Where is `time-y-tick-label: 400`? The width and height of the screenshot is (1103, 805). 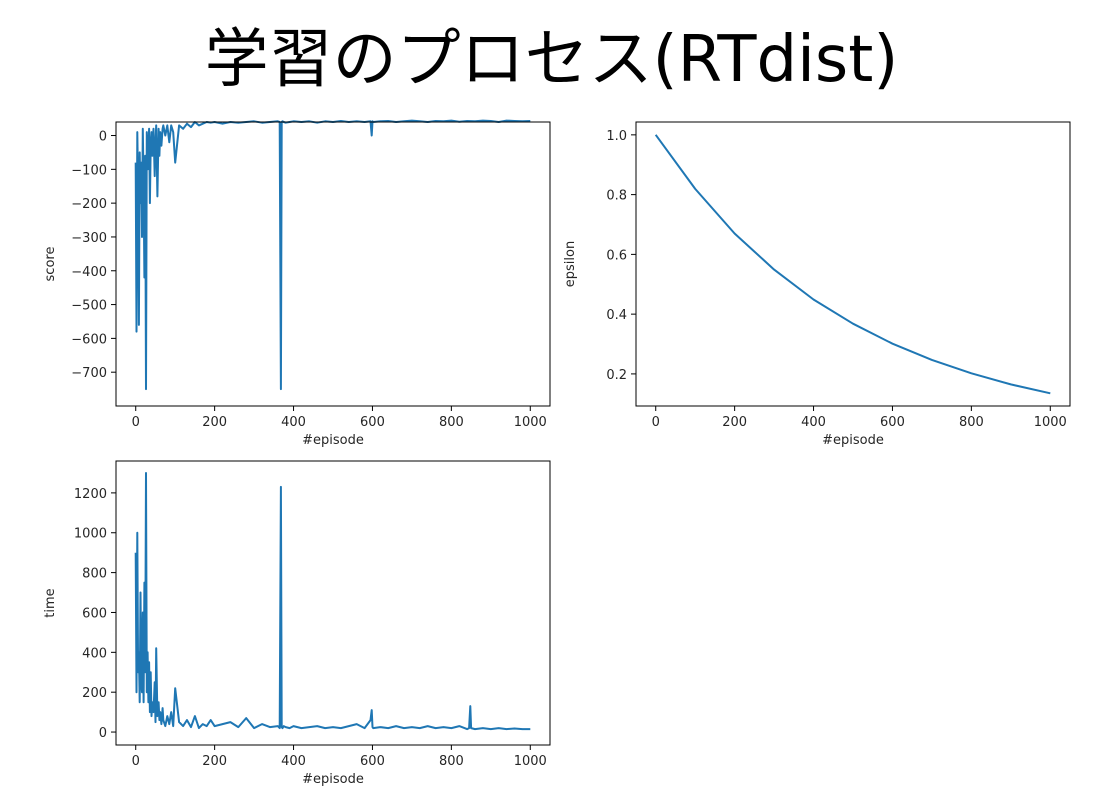 time-y-tick-label: 400 is located at coordinates (94, 653).